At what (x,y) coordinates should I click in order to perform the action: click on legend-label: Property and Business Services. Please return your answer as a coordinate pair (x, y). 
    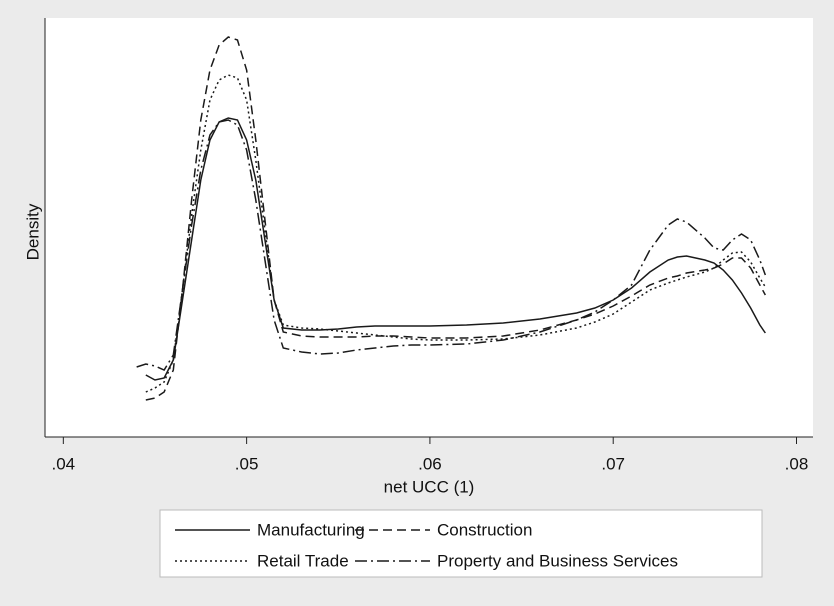
    Looking at the image, I should click on (557, 560).